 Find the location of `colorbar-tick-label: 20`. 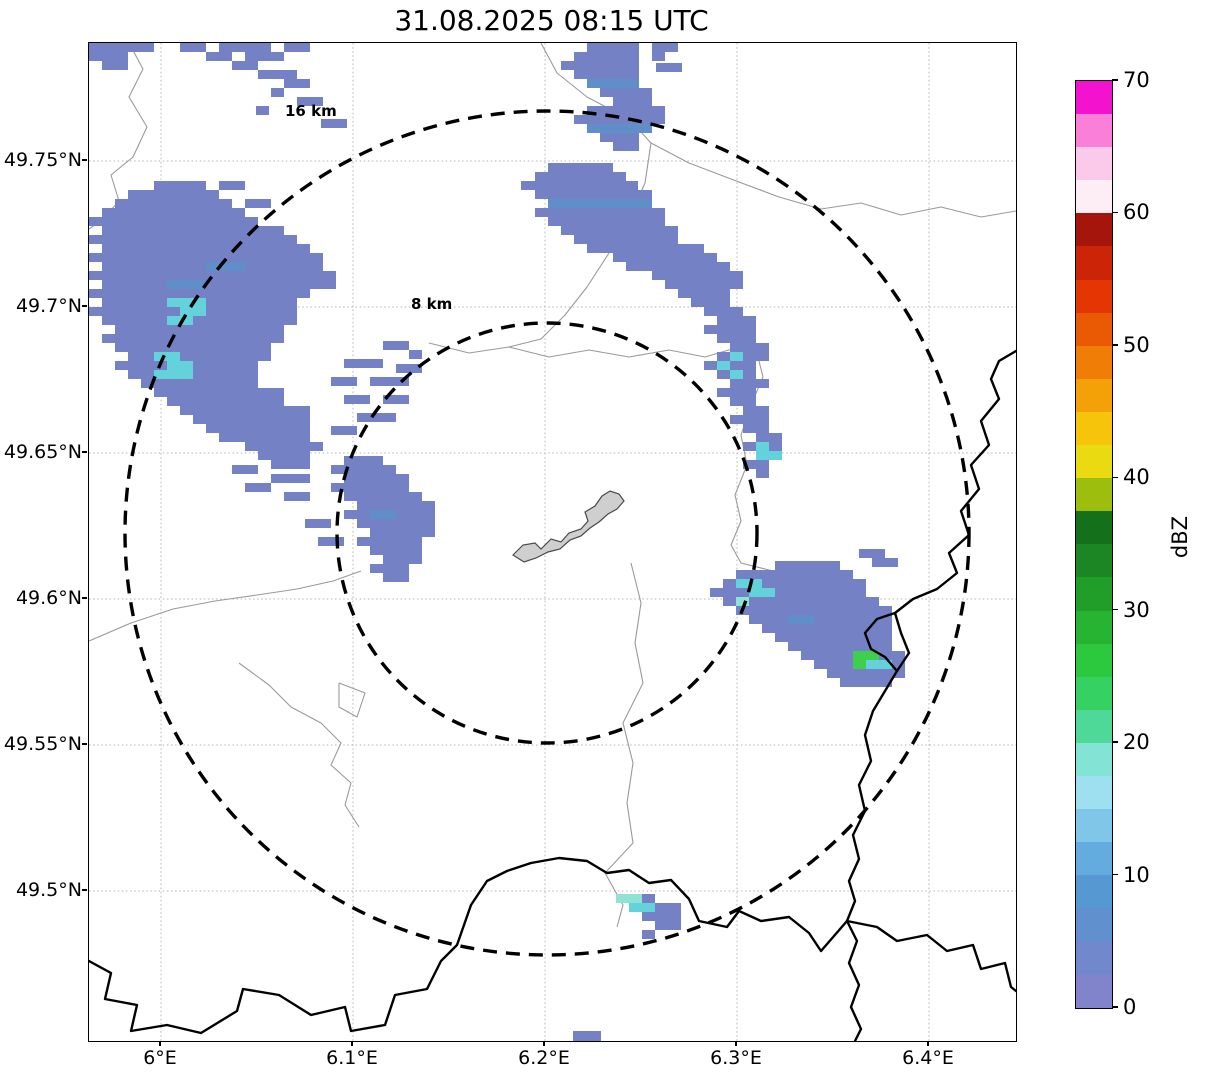

colorbar-tick-label: 20 is located at coordinates (1136, 742).